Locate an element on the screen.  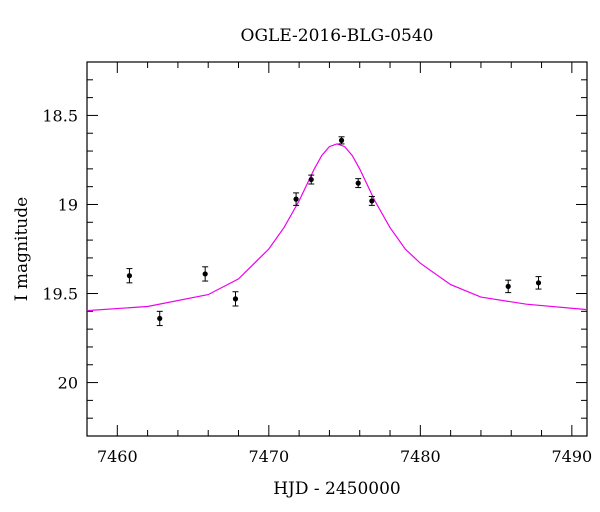
x-tick-label: 7490 is located at coordinates (571, 456).